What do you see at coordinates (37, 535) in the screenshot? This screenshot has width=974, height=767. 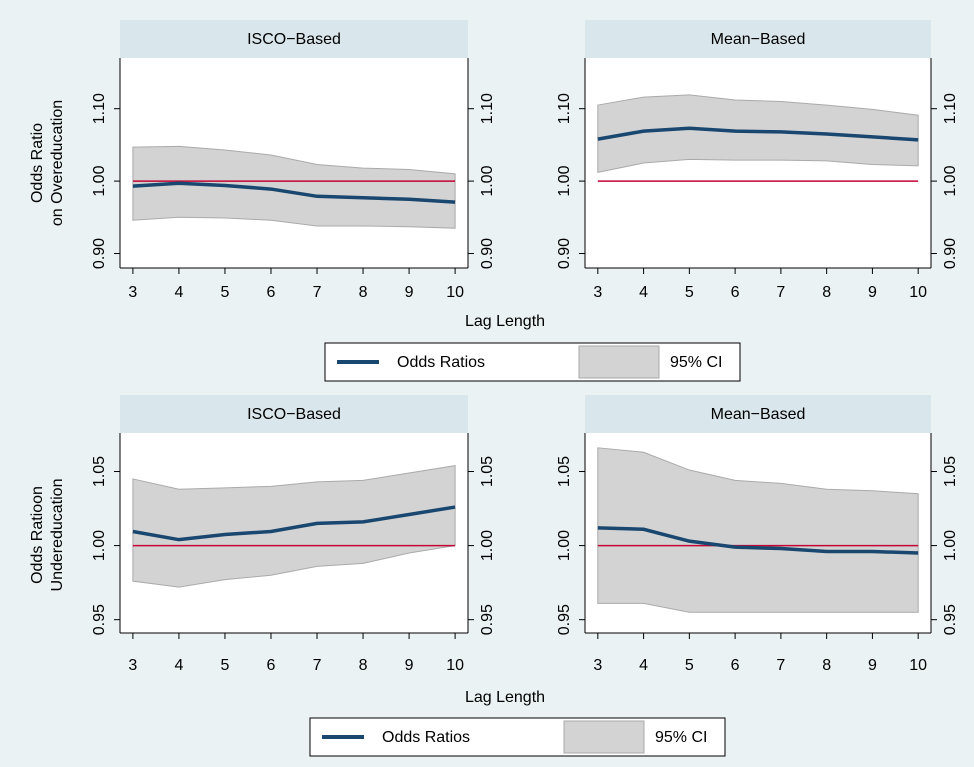 I see `y-axis-label: Odds Ratioon` at bounding box center [37, 535].